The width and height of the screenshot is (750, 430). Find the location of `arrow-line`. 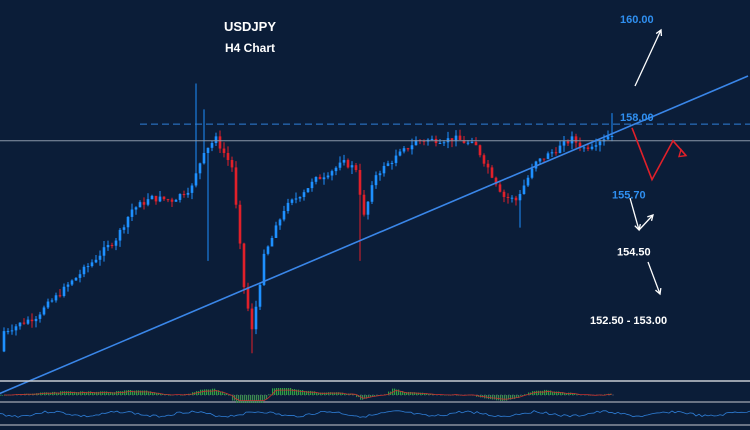

arrow-line is located at coordinates (648, 58).